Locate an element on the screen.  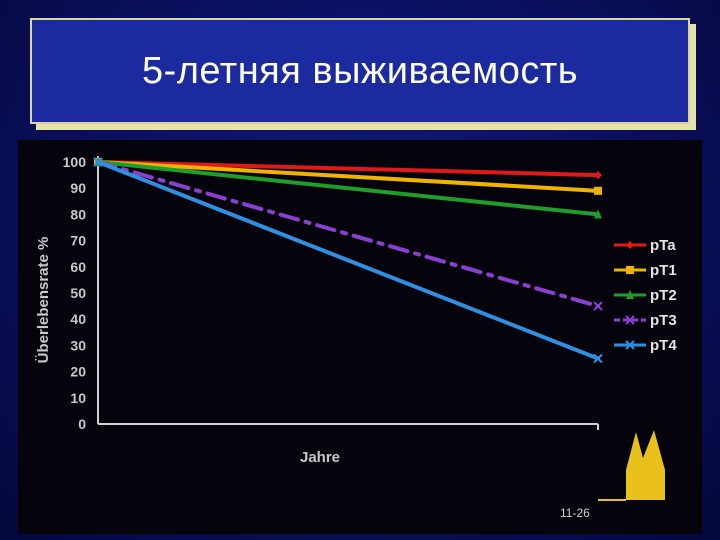
x-axis-label: Jahre is located at coordinates (320, 457).